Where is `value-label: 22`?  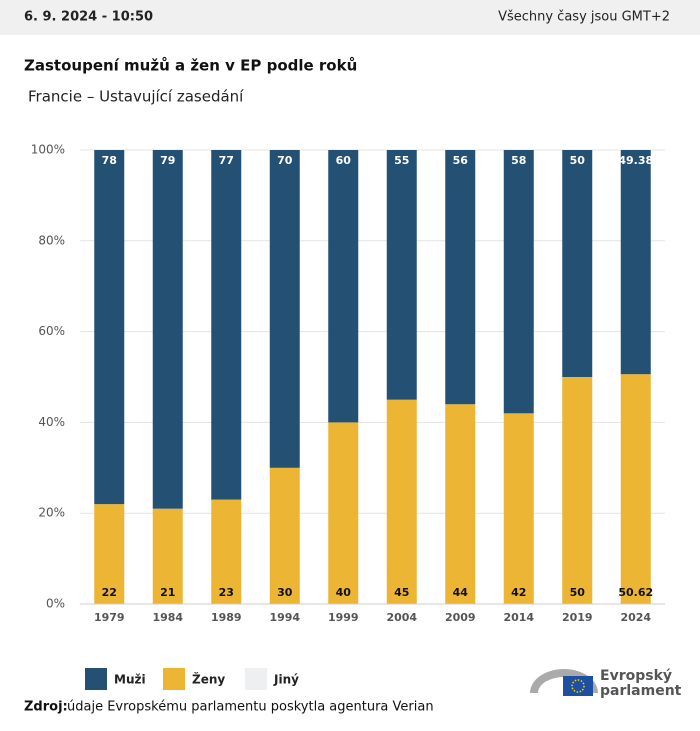
value-label: 22 is located at coordinates (109, 592).